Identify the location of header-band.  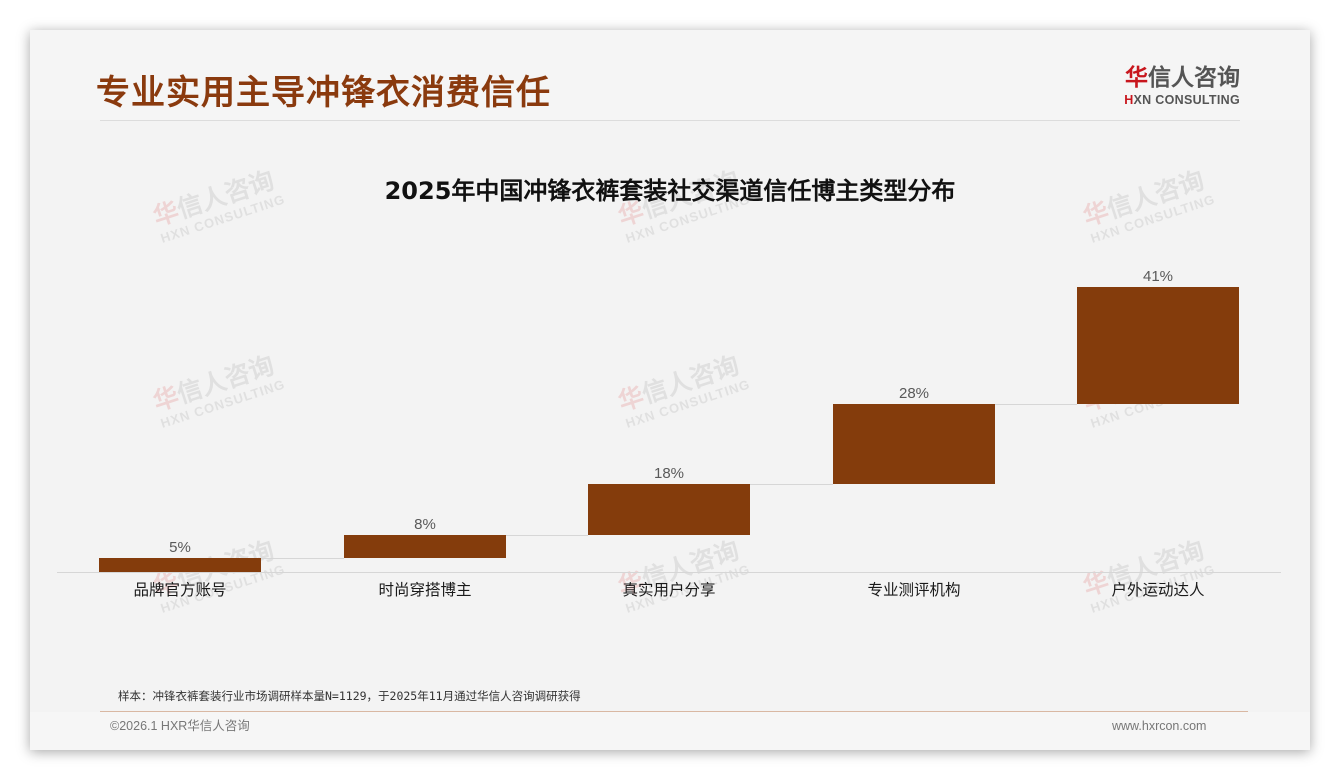
(670, 75).